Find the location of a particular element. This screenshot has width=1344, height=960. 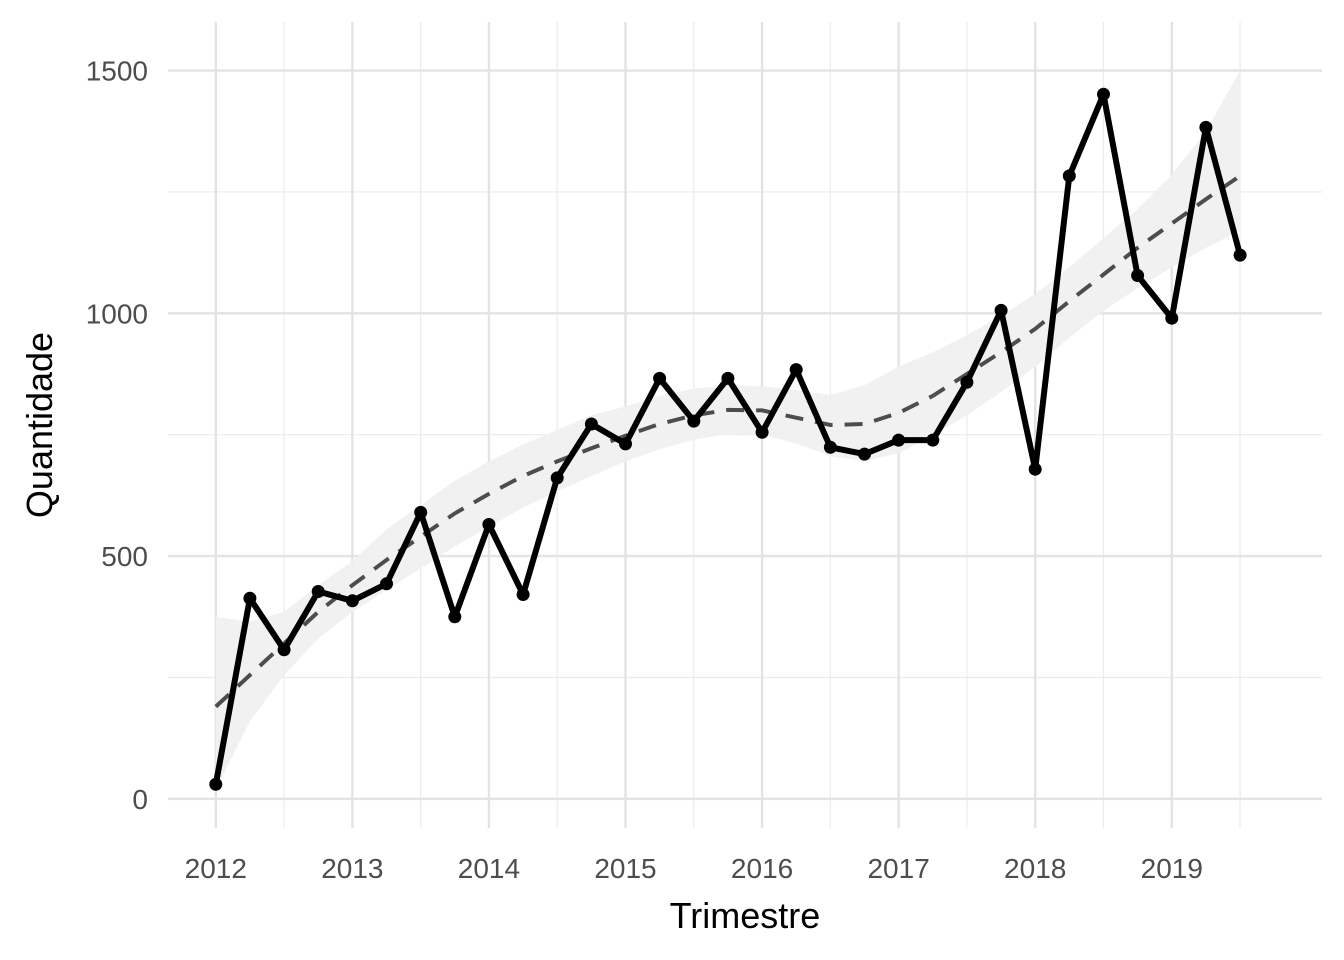

y-tick-labels: 0 500 1000 1500 is located at coordinates (117, 435).